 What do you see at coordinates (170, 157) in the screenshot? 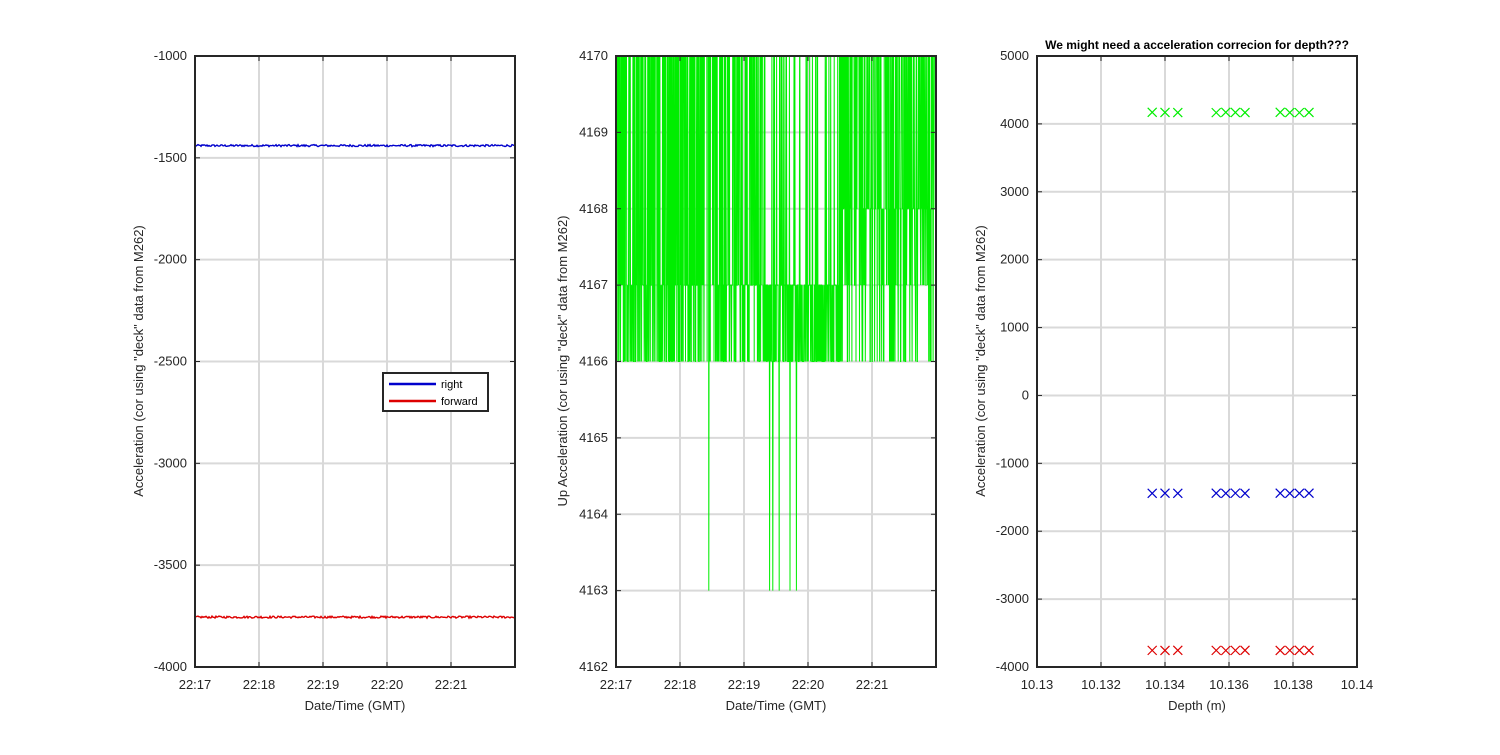
I see `y-tick-label: -1500` at bounding box center [170, 157].